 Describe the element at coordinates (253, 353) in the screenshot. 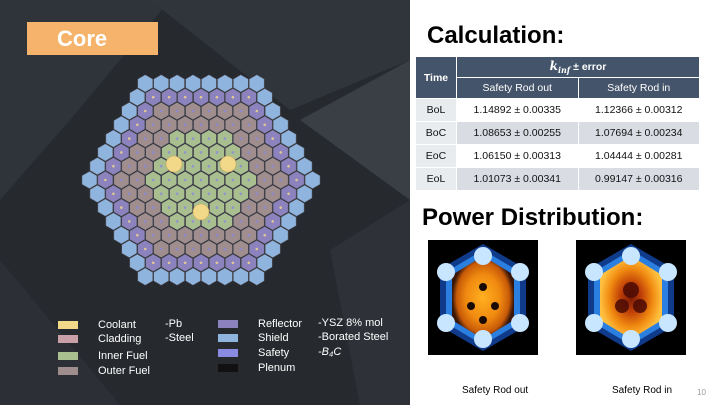

I see `legend-safety: Safety` at that location.